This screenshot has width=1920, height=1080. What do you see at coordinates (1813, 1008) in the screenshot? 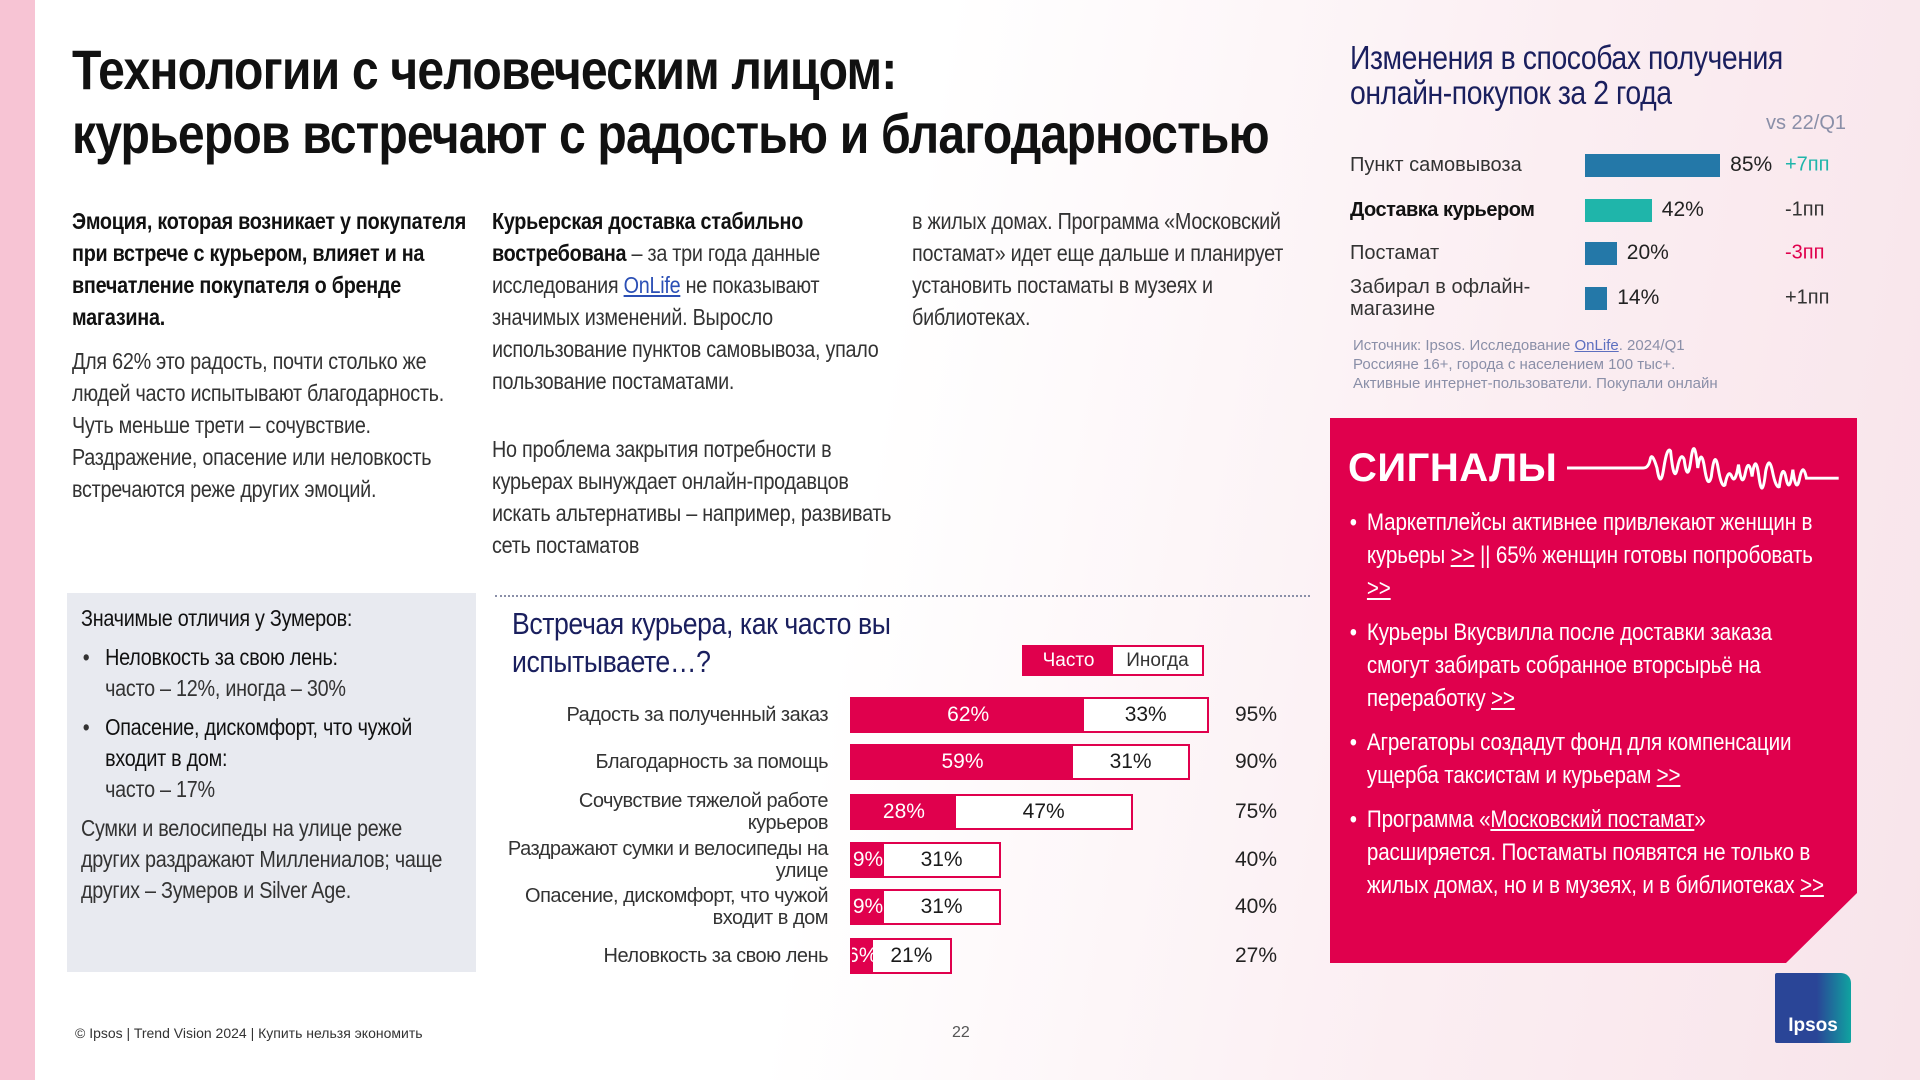
I see `ipsos-logo: Ipsos` at bounding box center [1813, 1008].